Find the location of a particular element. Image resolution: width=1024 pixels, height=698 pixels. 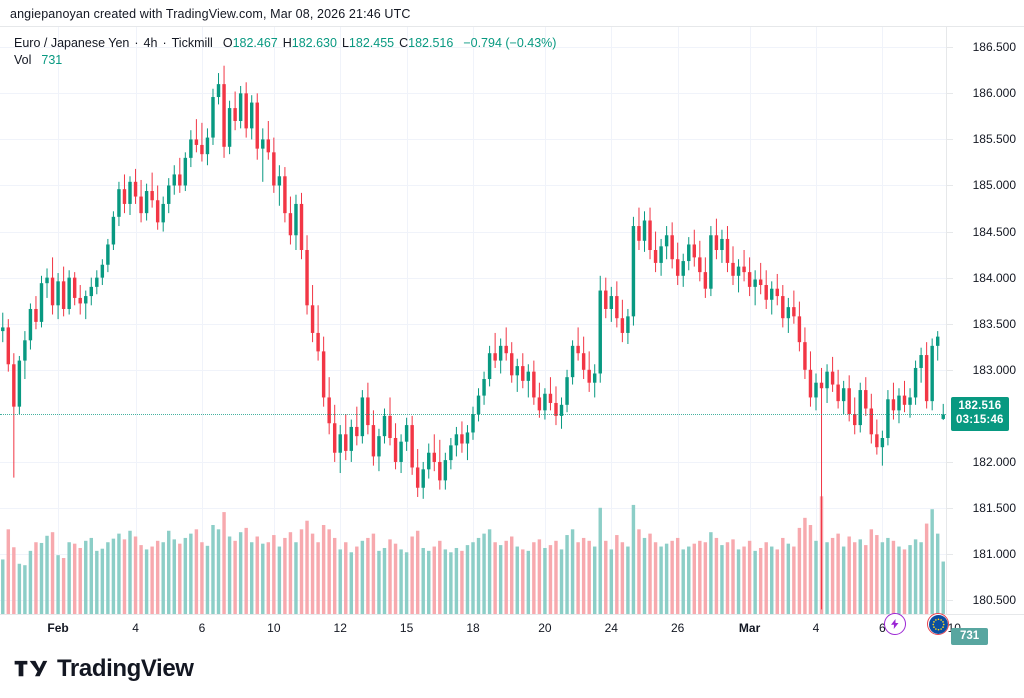

legend-change: −0.794 (−0.43%) is located at coordinates (510, 43).